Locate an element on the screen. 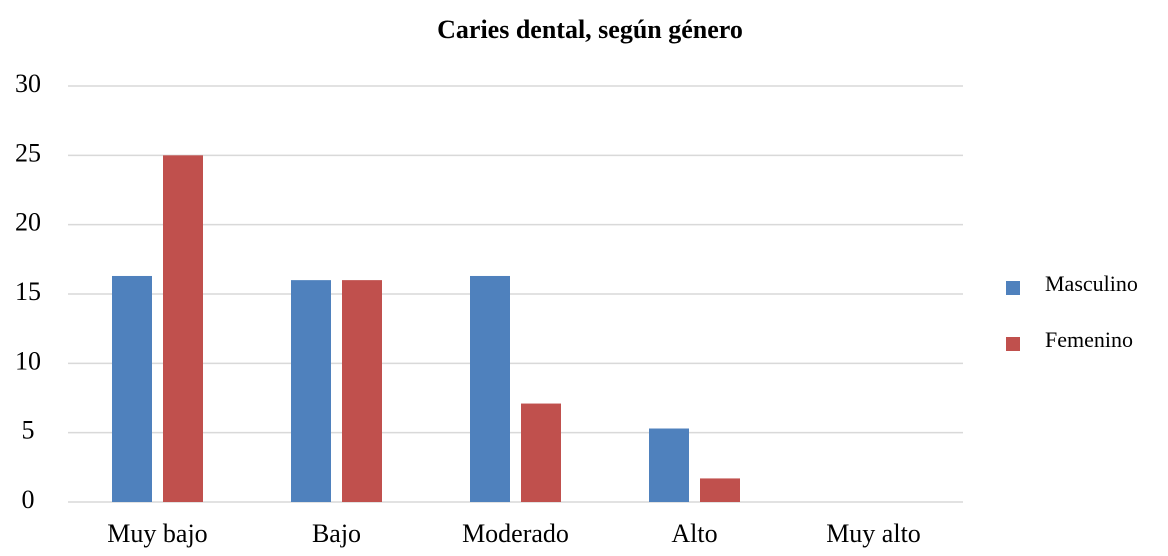 The image size is (1168, 556). y-tick-label: 0 is located at coordinates (28, 499).